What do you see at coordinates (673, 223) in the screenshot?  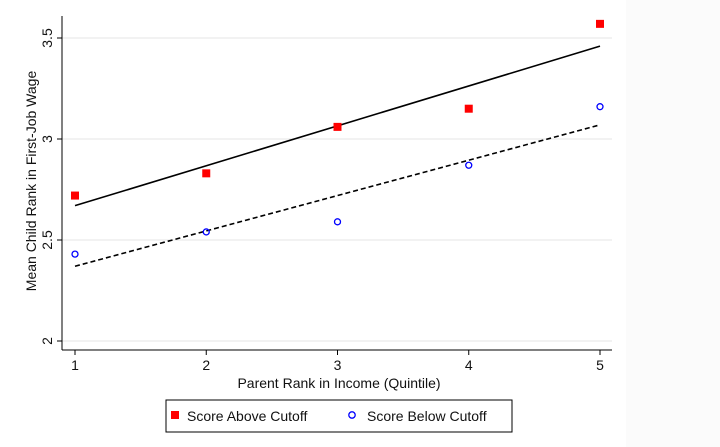 I see `right-border-strip` at bounding box center [673, 223].